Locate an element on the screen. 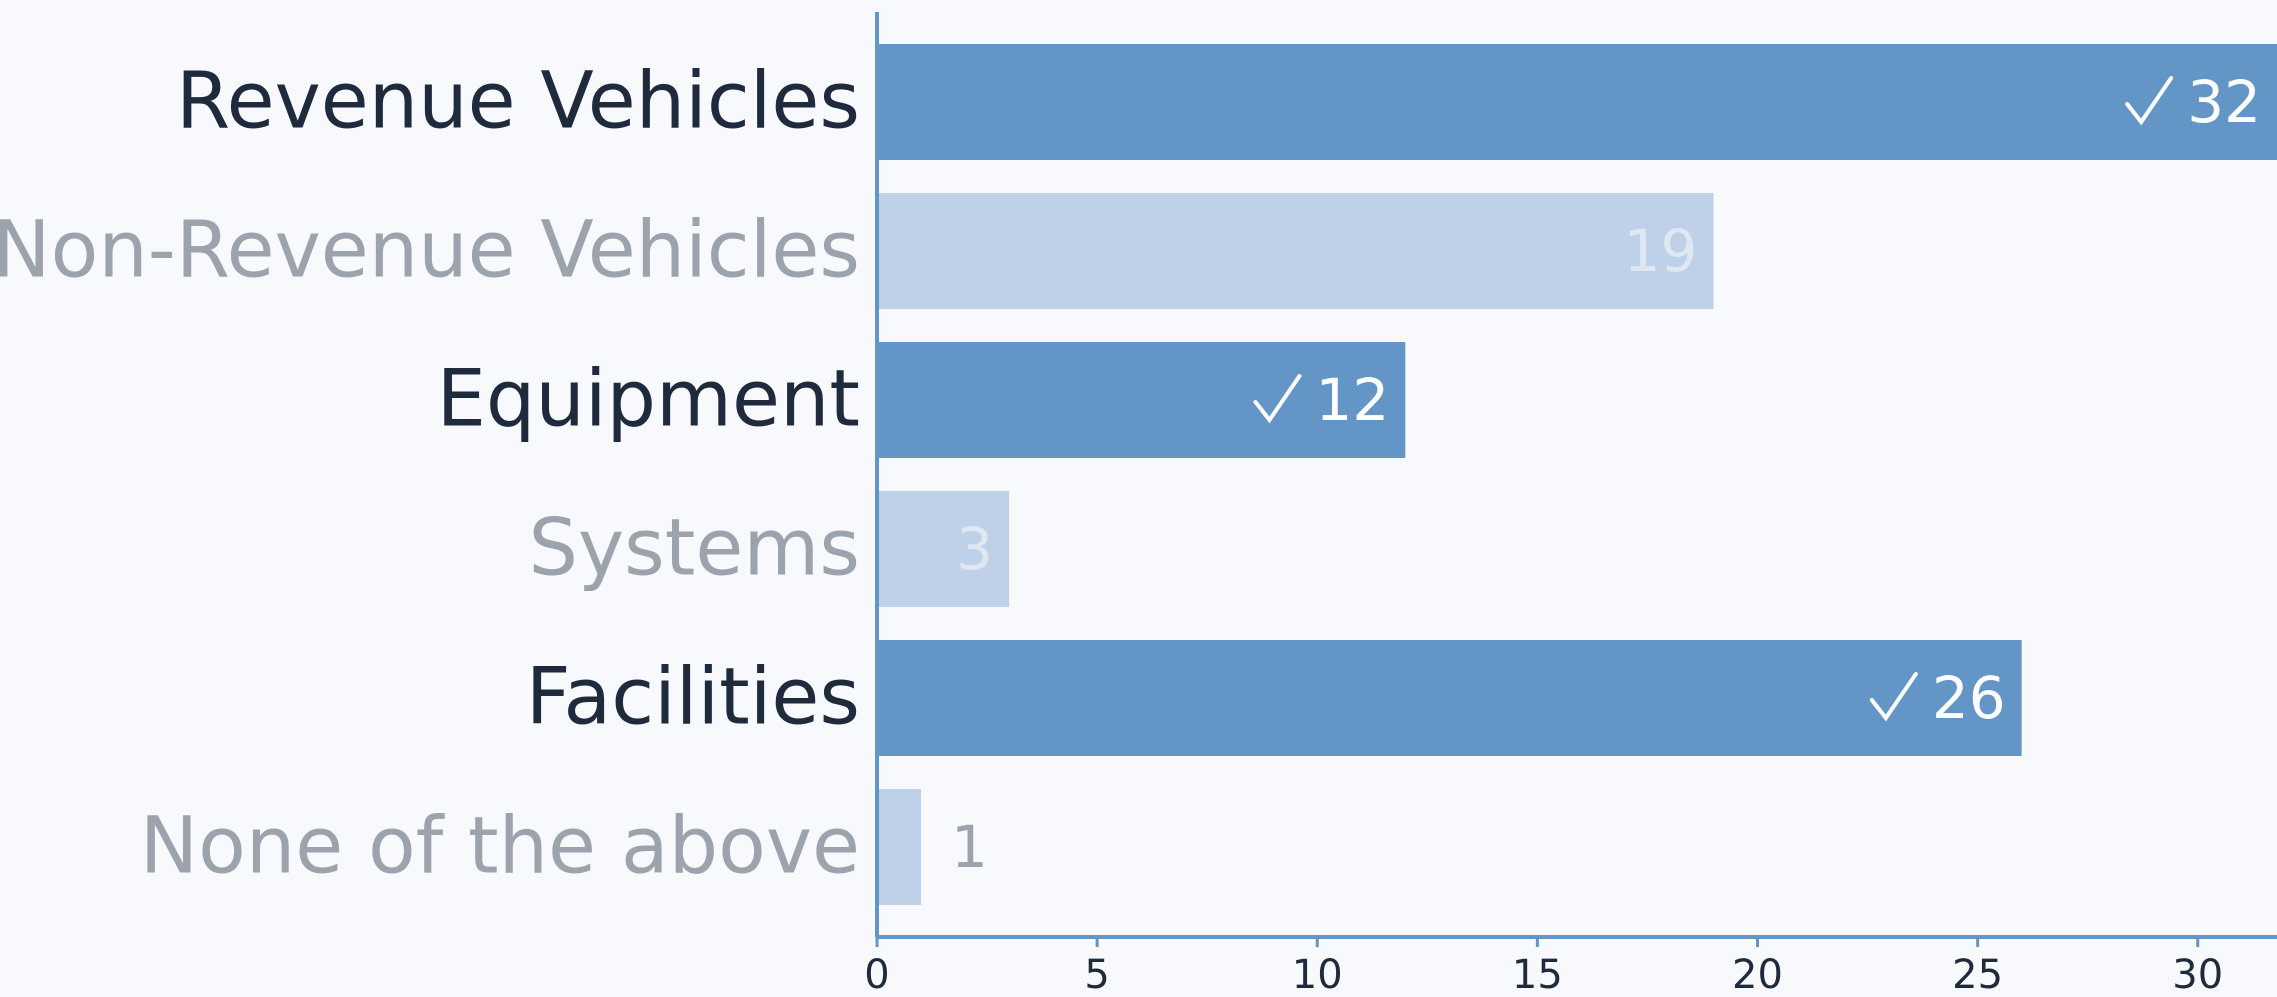 The height and width of the screenshot is (997, 2277). category-label: Systems is located at coordinates (695, 548).